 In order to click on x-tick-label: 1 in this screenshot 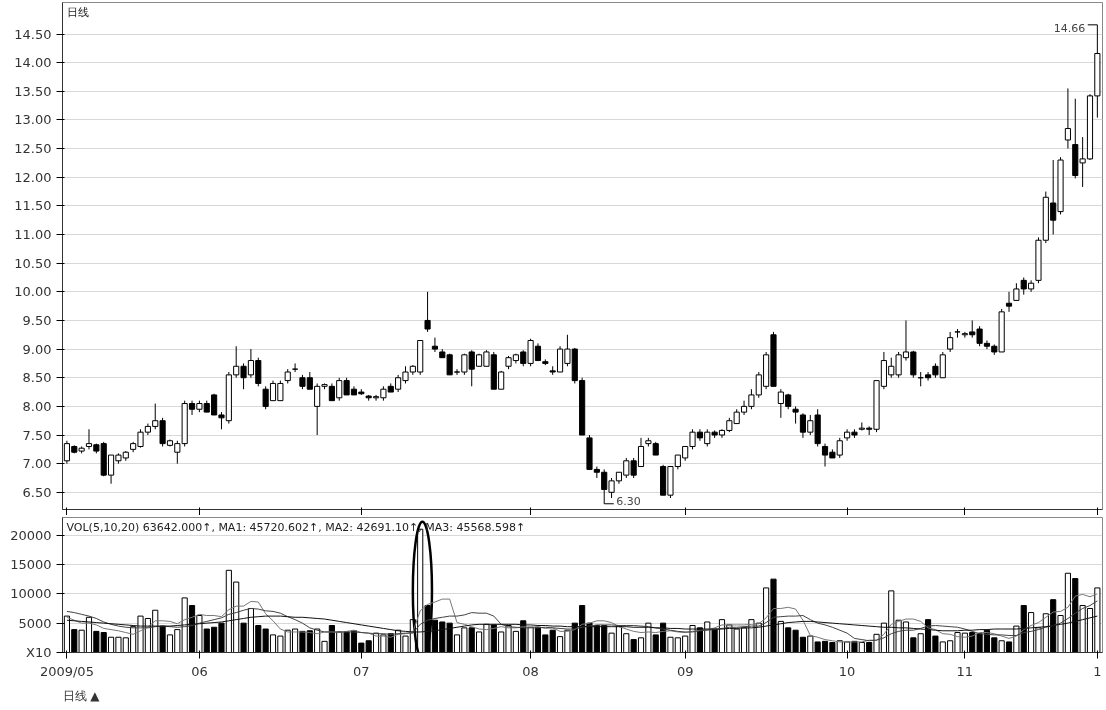, I will do `click(1097, 671)`.